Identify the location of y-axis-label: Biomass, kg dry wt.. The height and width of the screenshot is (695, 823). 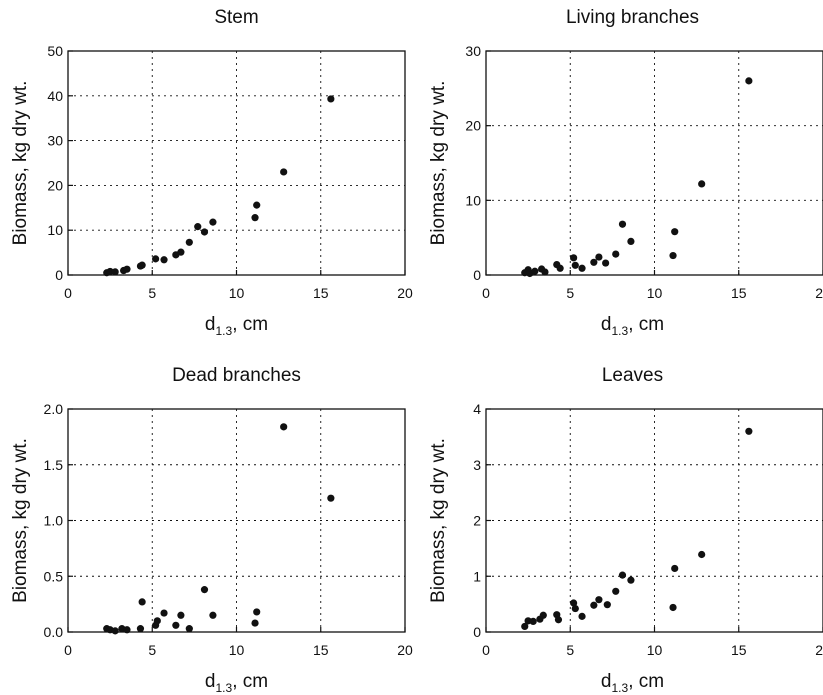
(20, 520).